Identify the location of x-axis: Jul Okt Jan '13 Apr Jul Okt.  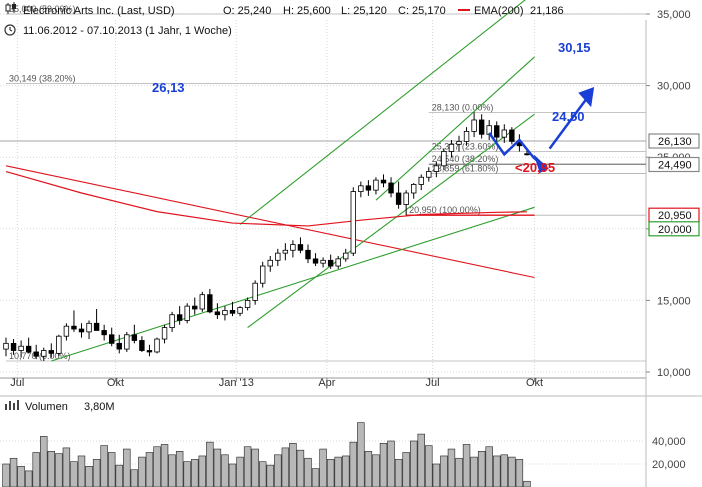
(276, 383).